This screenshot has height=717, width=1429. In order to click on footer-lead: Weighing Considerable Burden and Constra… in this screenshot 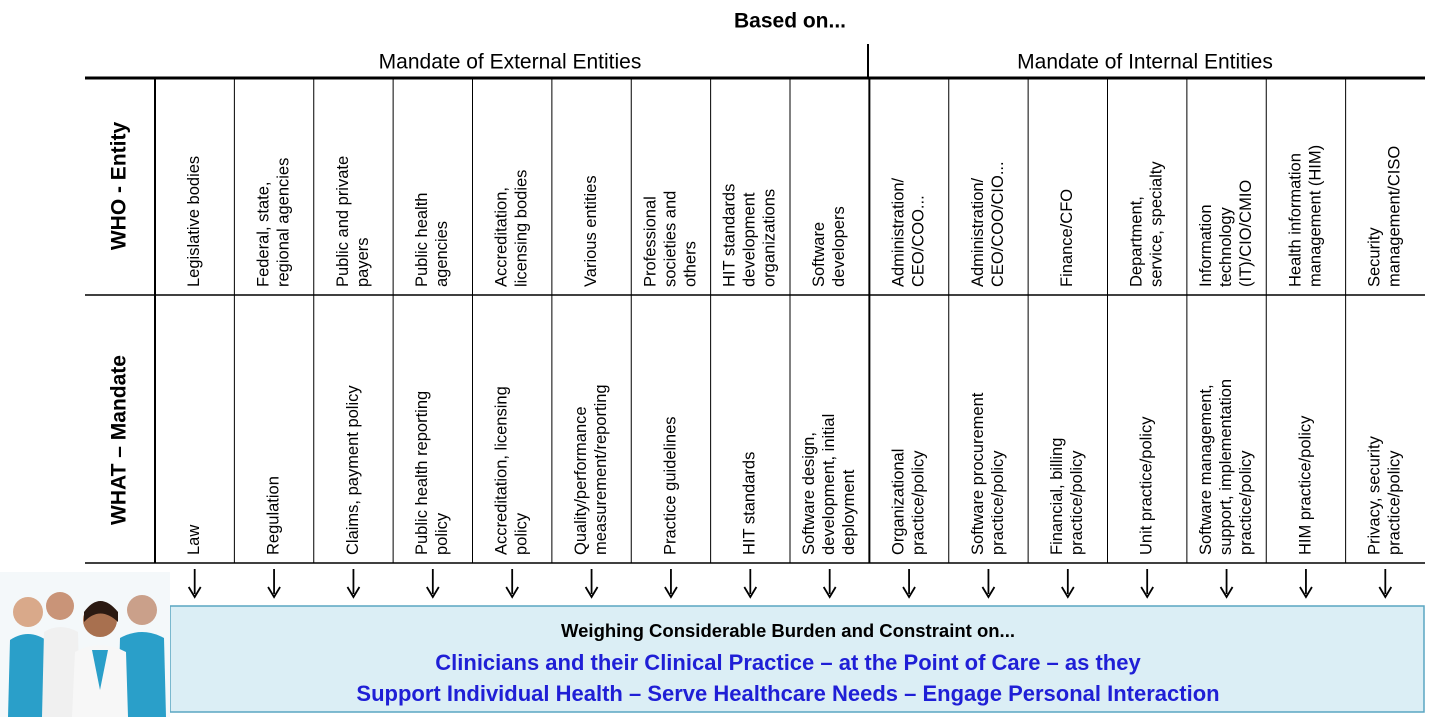, I will do `click(788, 630)`.